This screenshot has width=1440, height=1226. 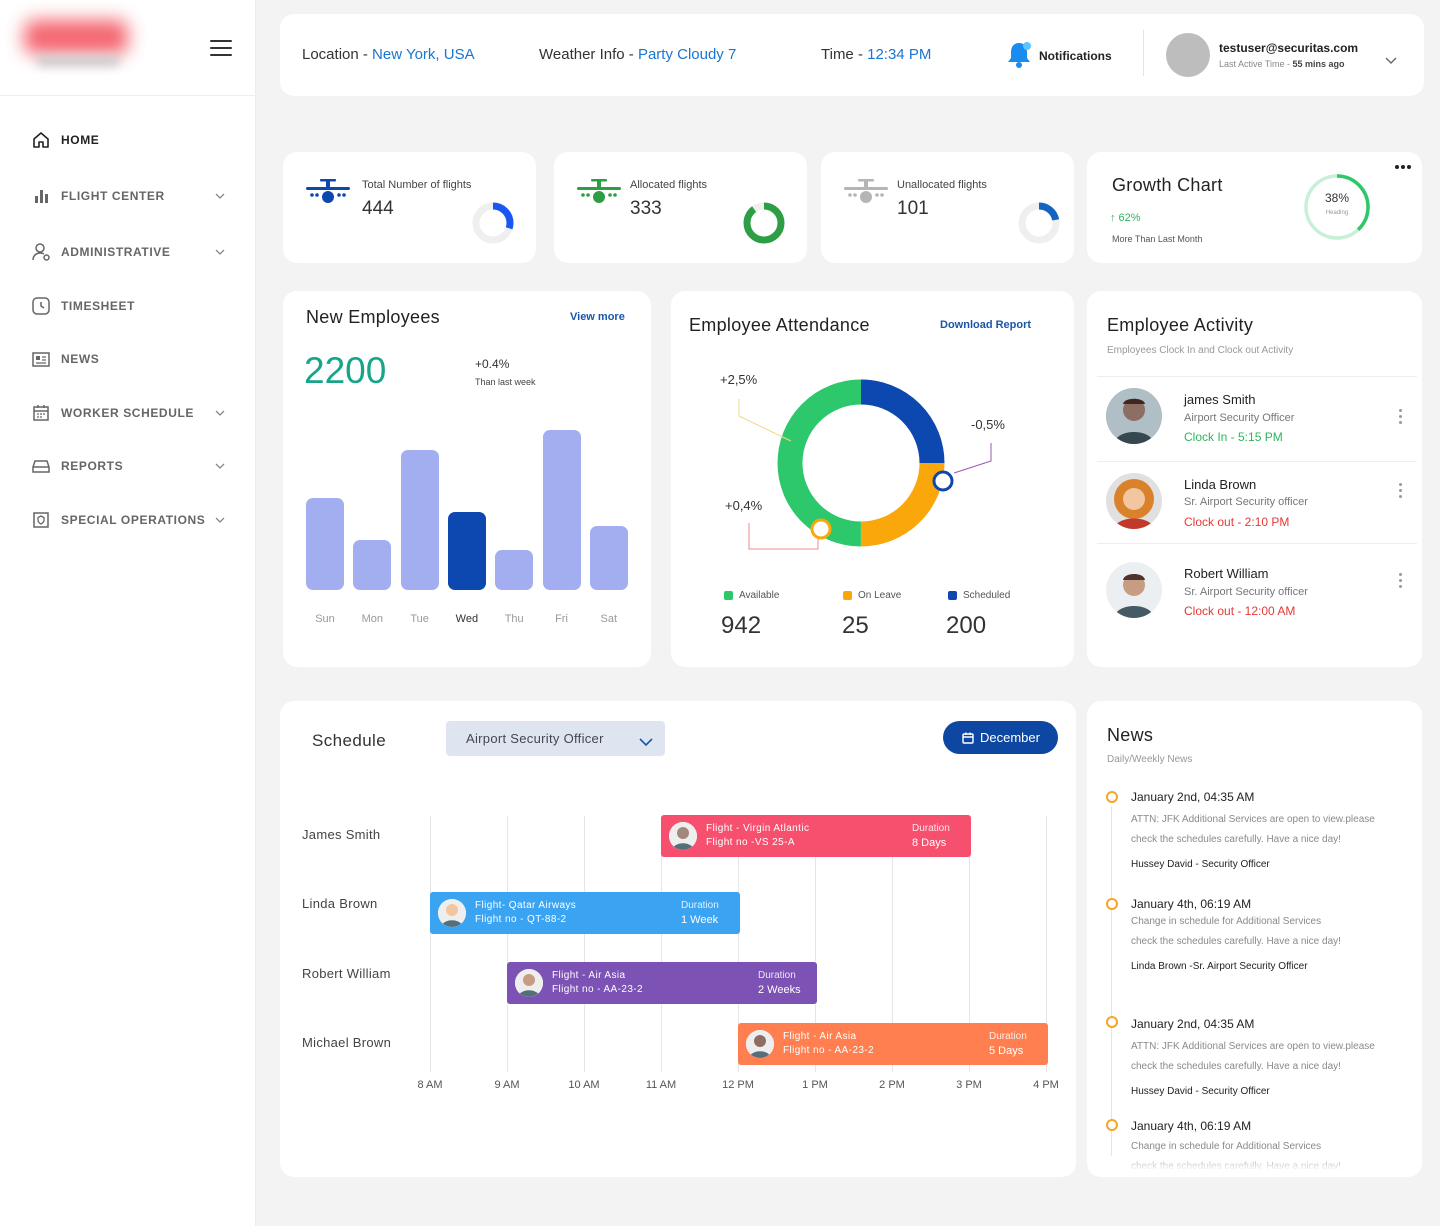 I want to click on notifications-link: Notifications, so click(x=1075, y=56).